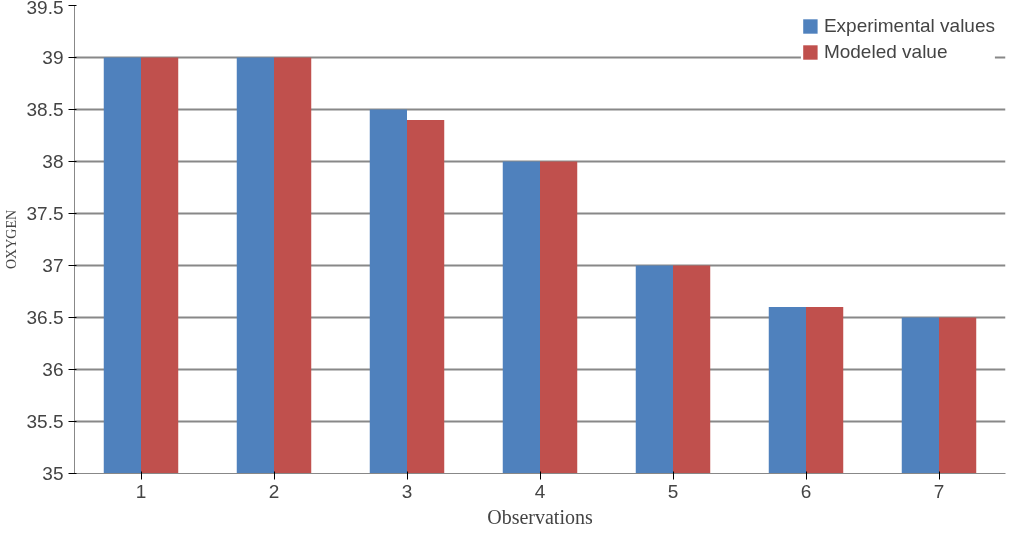  I want to click on y-tick-label: 39.5, so click(45, 9).